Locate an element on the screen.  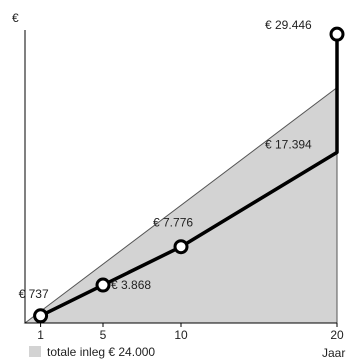
data-label: € 7.776 is located at coordinates (173, 223).